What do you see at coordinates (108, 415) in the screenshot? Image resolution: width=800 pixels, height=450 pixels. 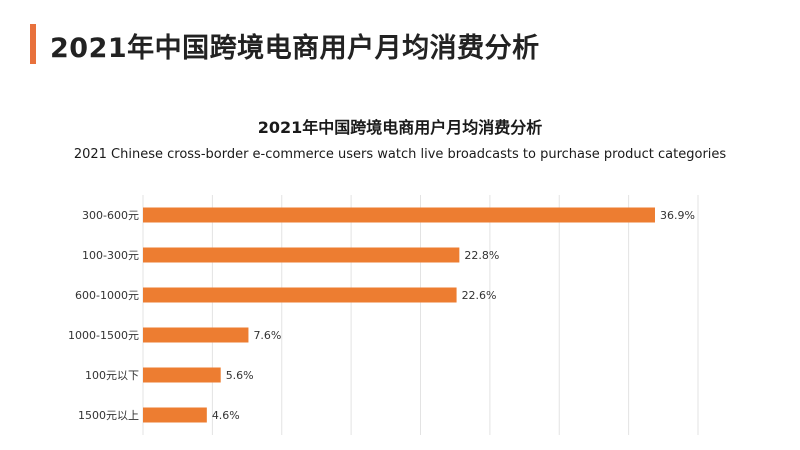 I see `category-label: 1500元以上` at bounding box center [108, 415].